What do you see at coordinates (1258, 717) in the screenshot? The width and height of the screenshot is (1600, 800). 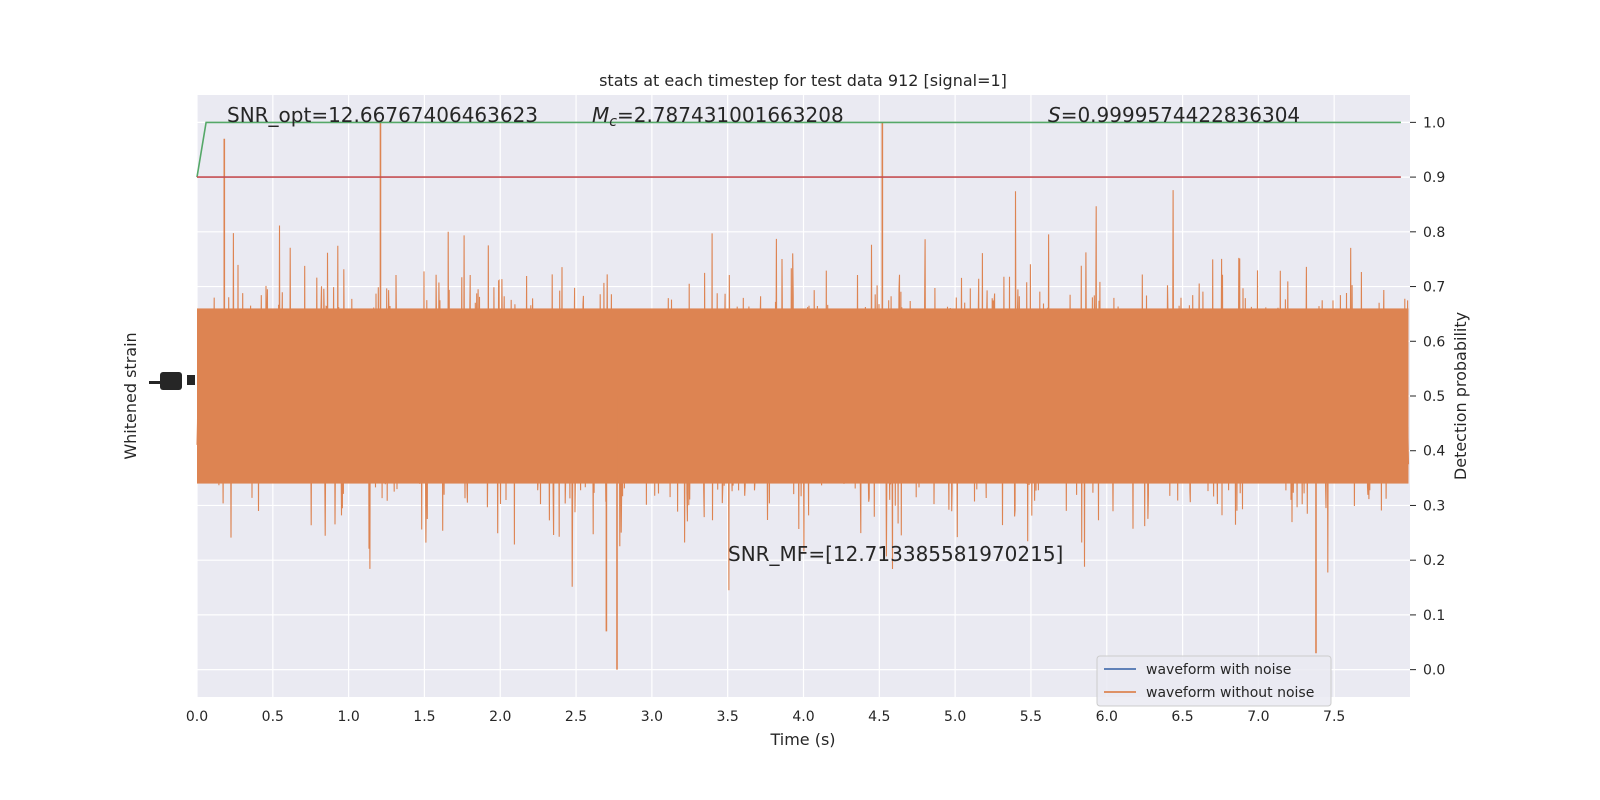 I see `x-tick-label: 7.0` at bounding box center [1258, 717].